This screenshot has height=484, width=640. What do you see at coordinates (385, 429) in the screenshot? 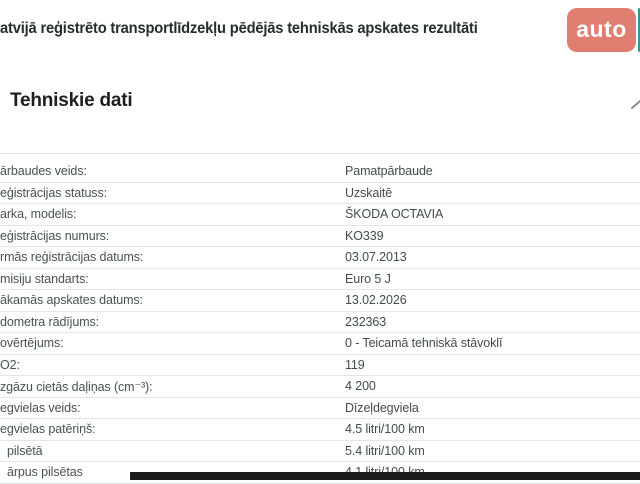
I see `row-value: 4.5 litri/100 km` at bounding box center [385, 429].